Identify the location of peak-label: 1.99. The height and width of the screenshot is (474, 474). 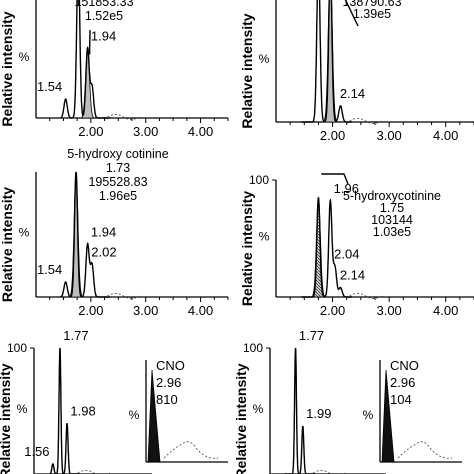
(318, 413).